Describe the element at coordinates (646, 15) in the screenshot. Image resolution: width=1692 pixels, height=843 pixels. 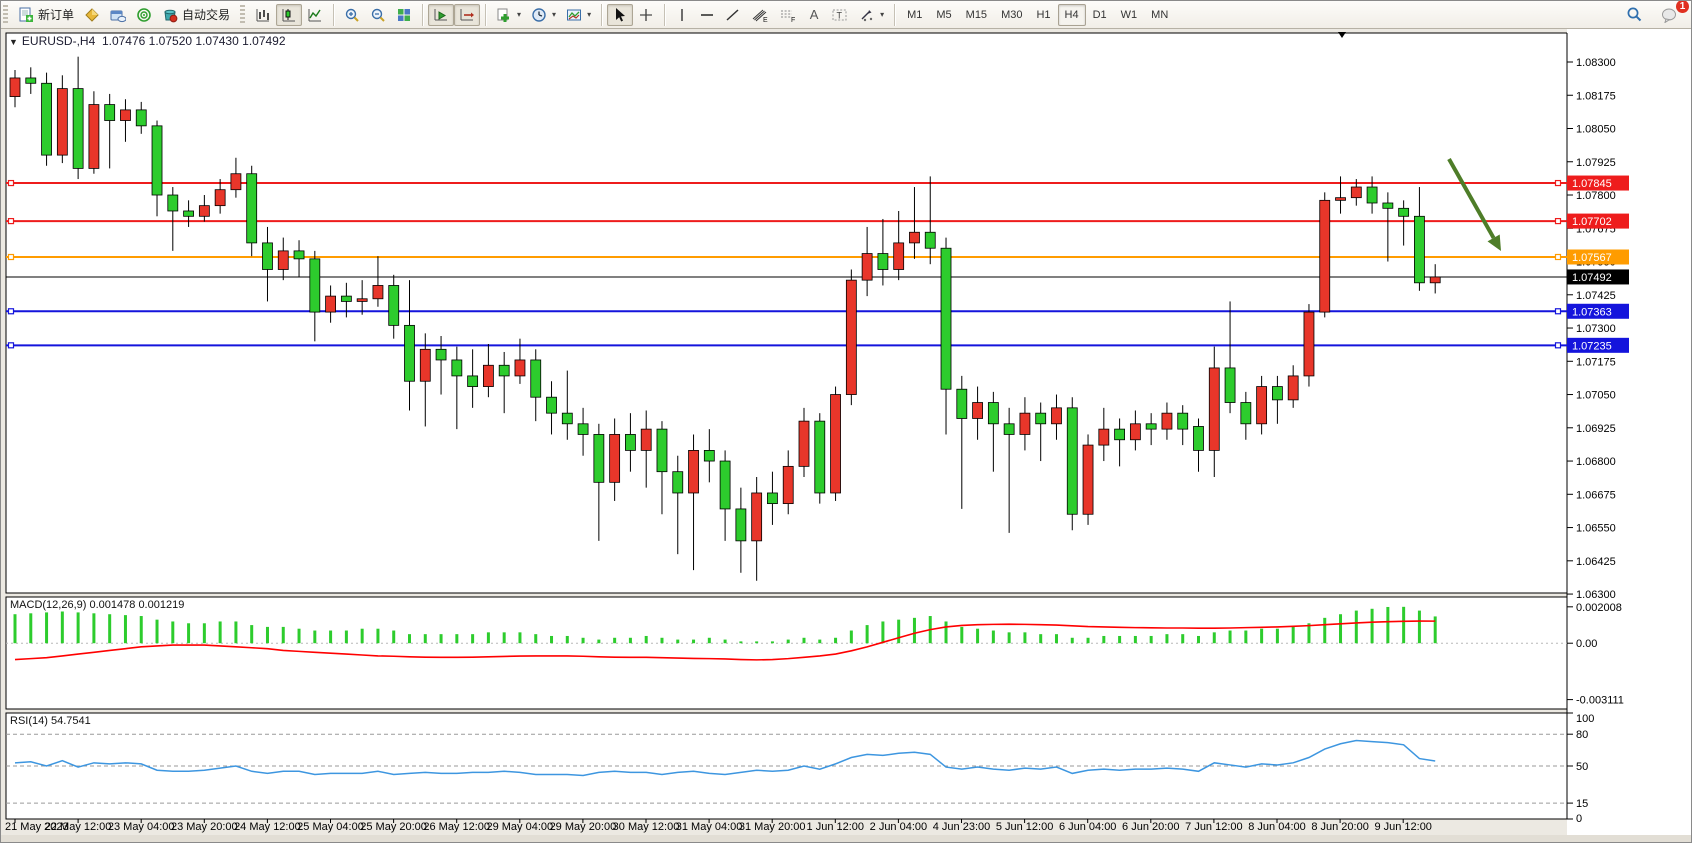
I see `crosshair-button` at that location.